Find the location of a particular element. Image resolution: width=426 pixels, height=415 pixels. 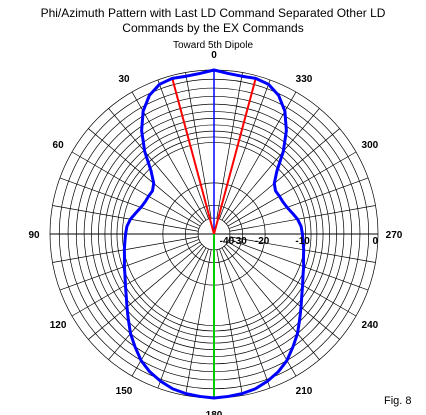

chart-subtitle: Toward 5th Dipole is located at coordinates (213, 45).